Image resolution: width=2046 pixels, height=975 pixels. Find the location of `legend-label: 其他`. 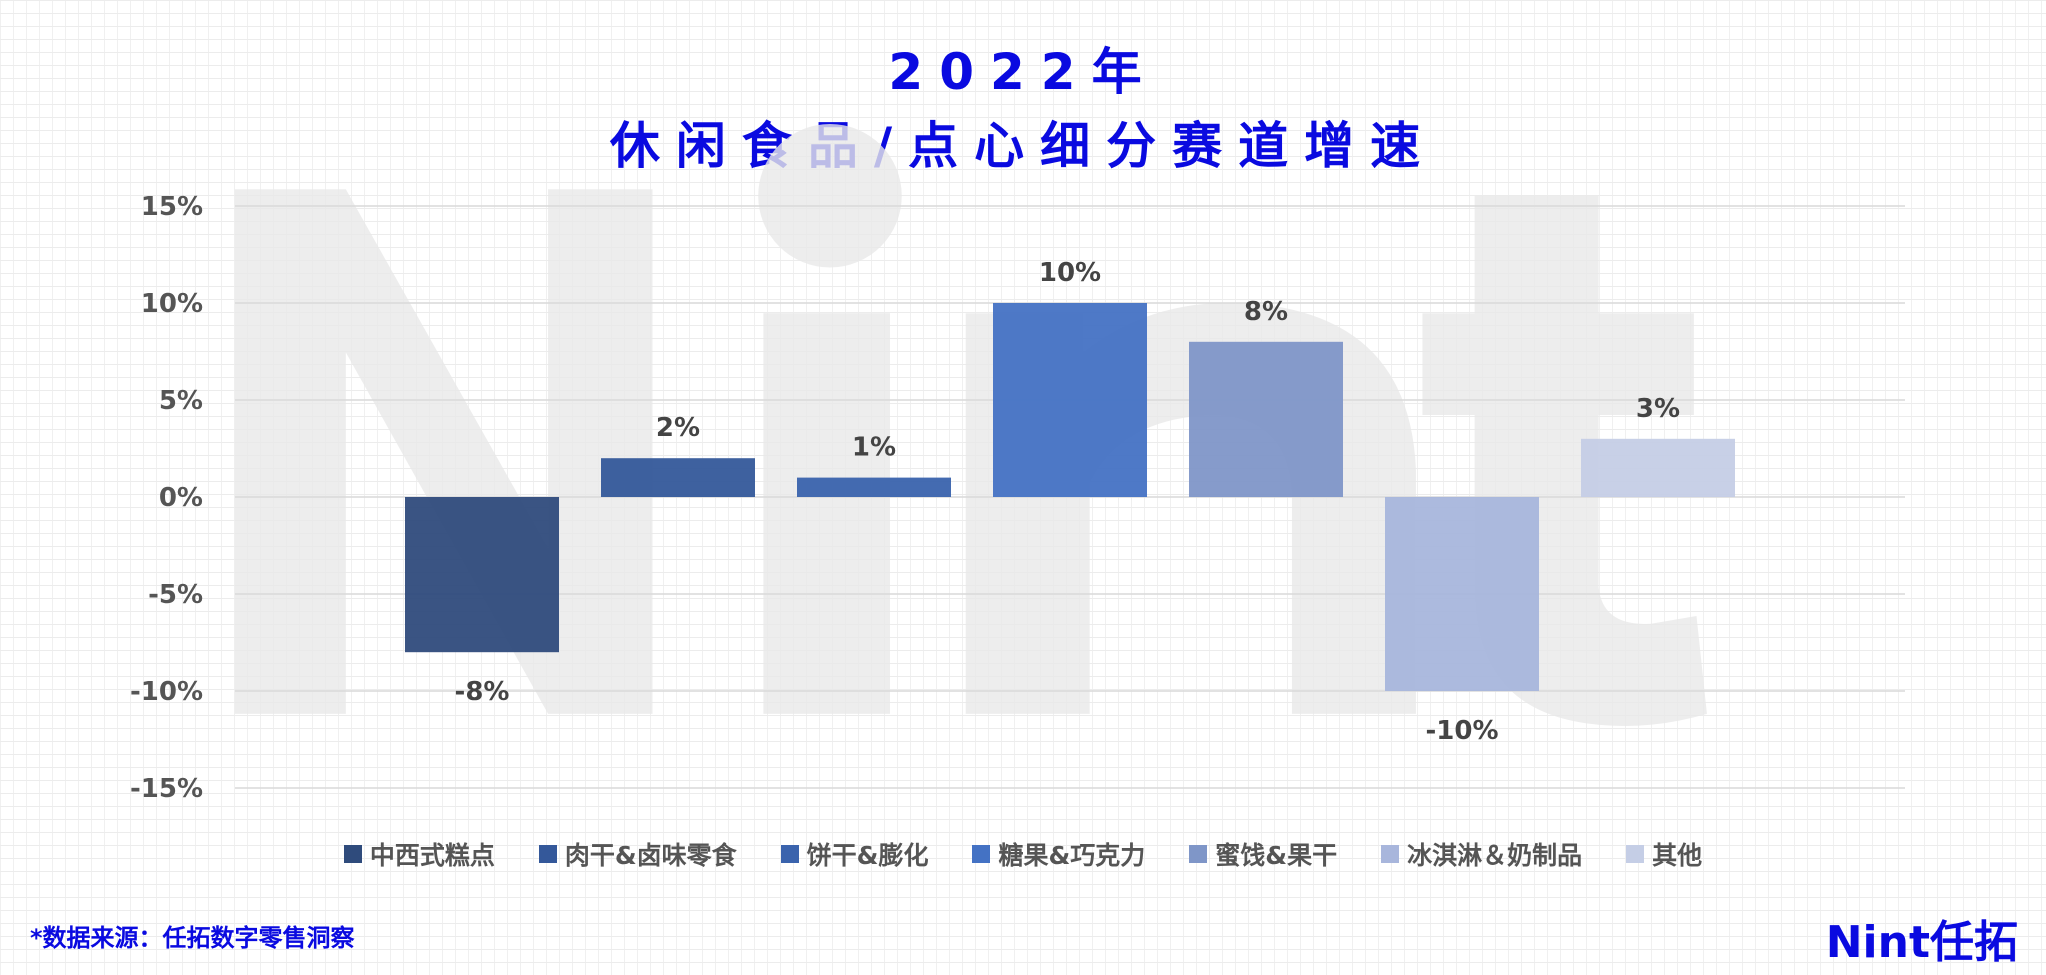

legend-label: 其他 is located at coordinates (1677, 855).